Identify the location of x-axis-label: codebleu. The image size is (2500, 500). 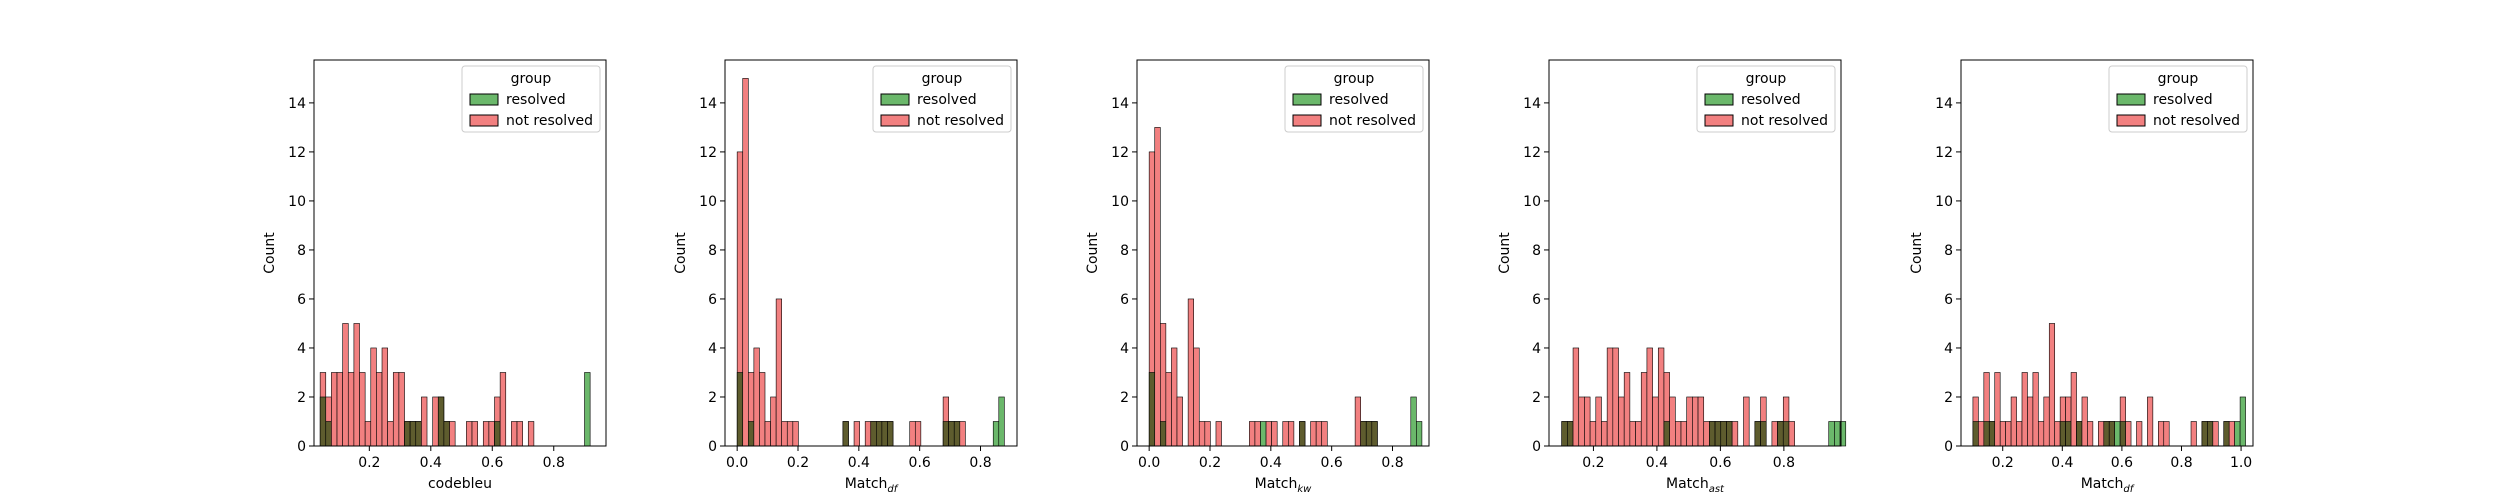
(460, 484).